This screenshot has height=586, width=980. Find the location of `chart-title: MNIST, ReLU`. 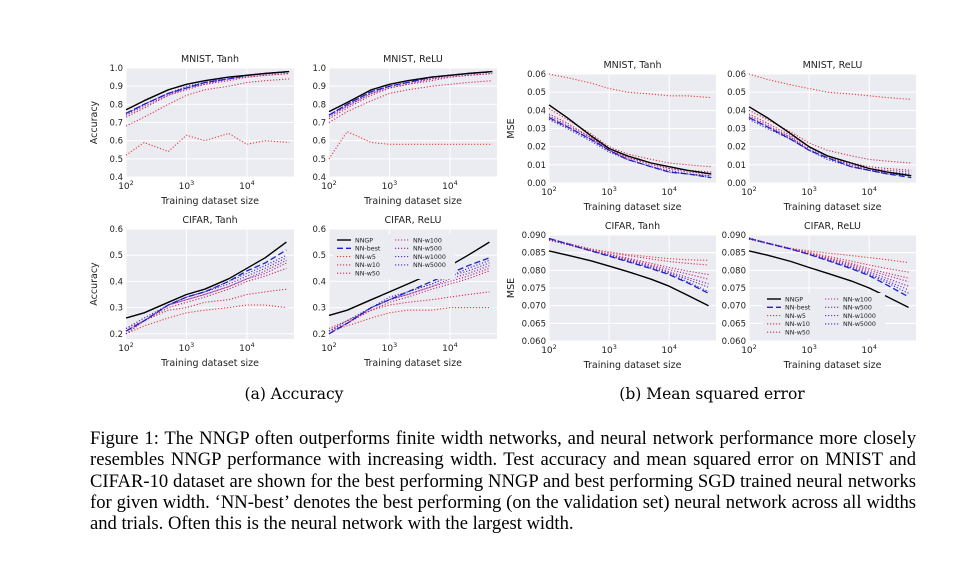

chart-title: MNIST, ReLU is located at coordinates (413, 59).